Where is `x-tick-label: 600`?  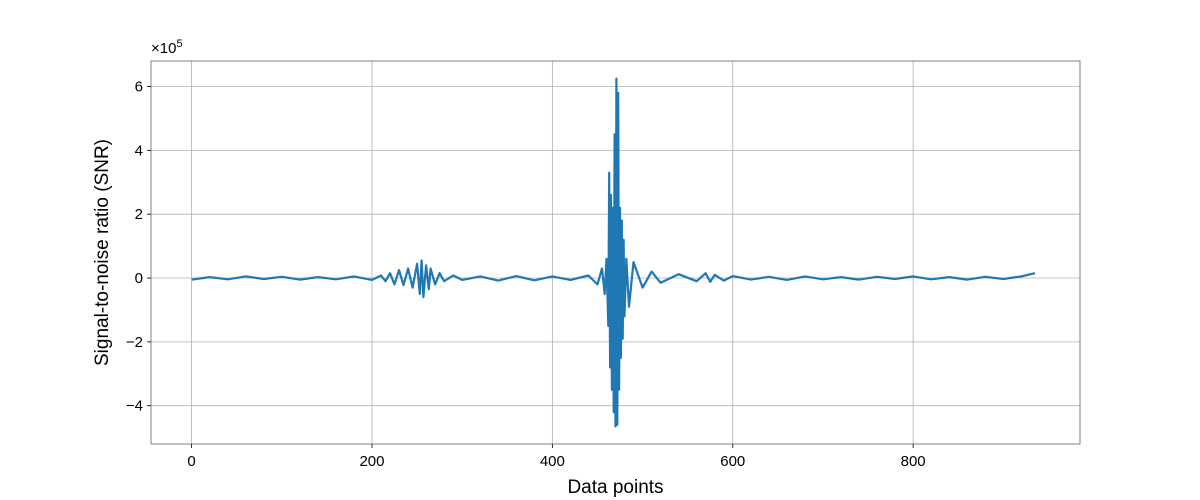 x-tick-label: 600 is located at coordinates (732, 461).